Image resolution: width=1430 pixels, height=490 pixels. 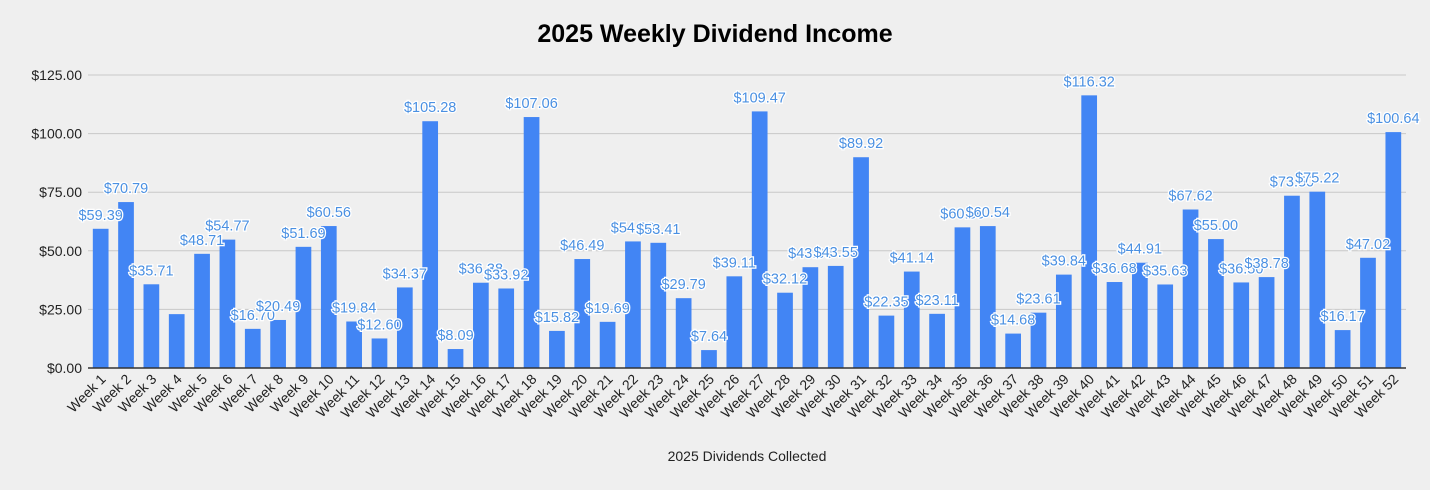 I want to click on data-label: $20.49, so click(x=278, y=307).